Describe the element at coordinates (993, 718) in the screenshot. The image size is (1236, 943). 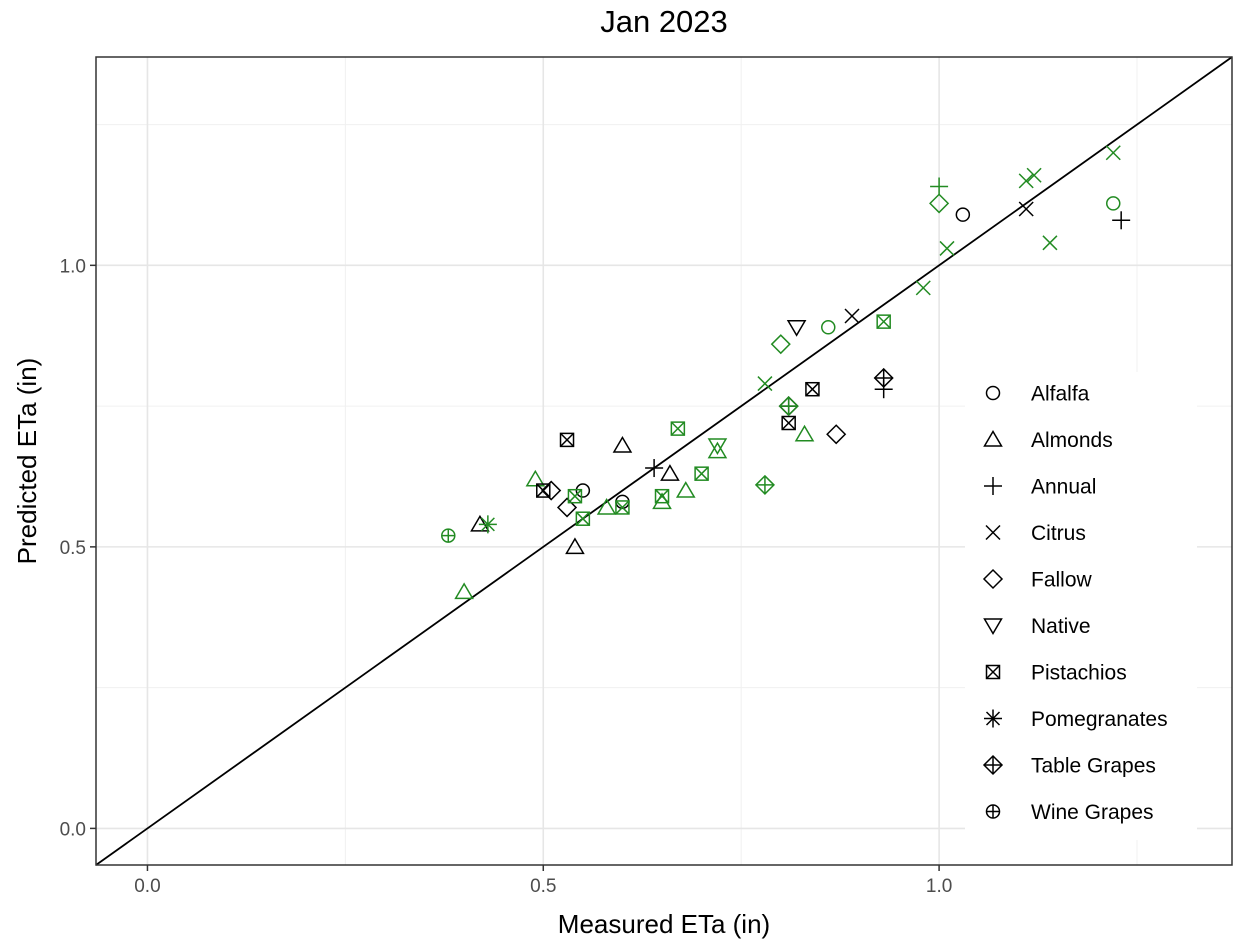
I see `legend-key-pomegranates` at that location.